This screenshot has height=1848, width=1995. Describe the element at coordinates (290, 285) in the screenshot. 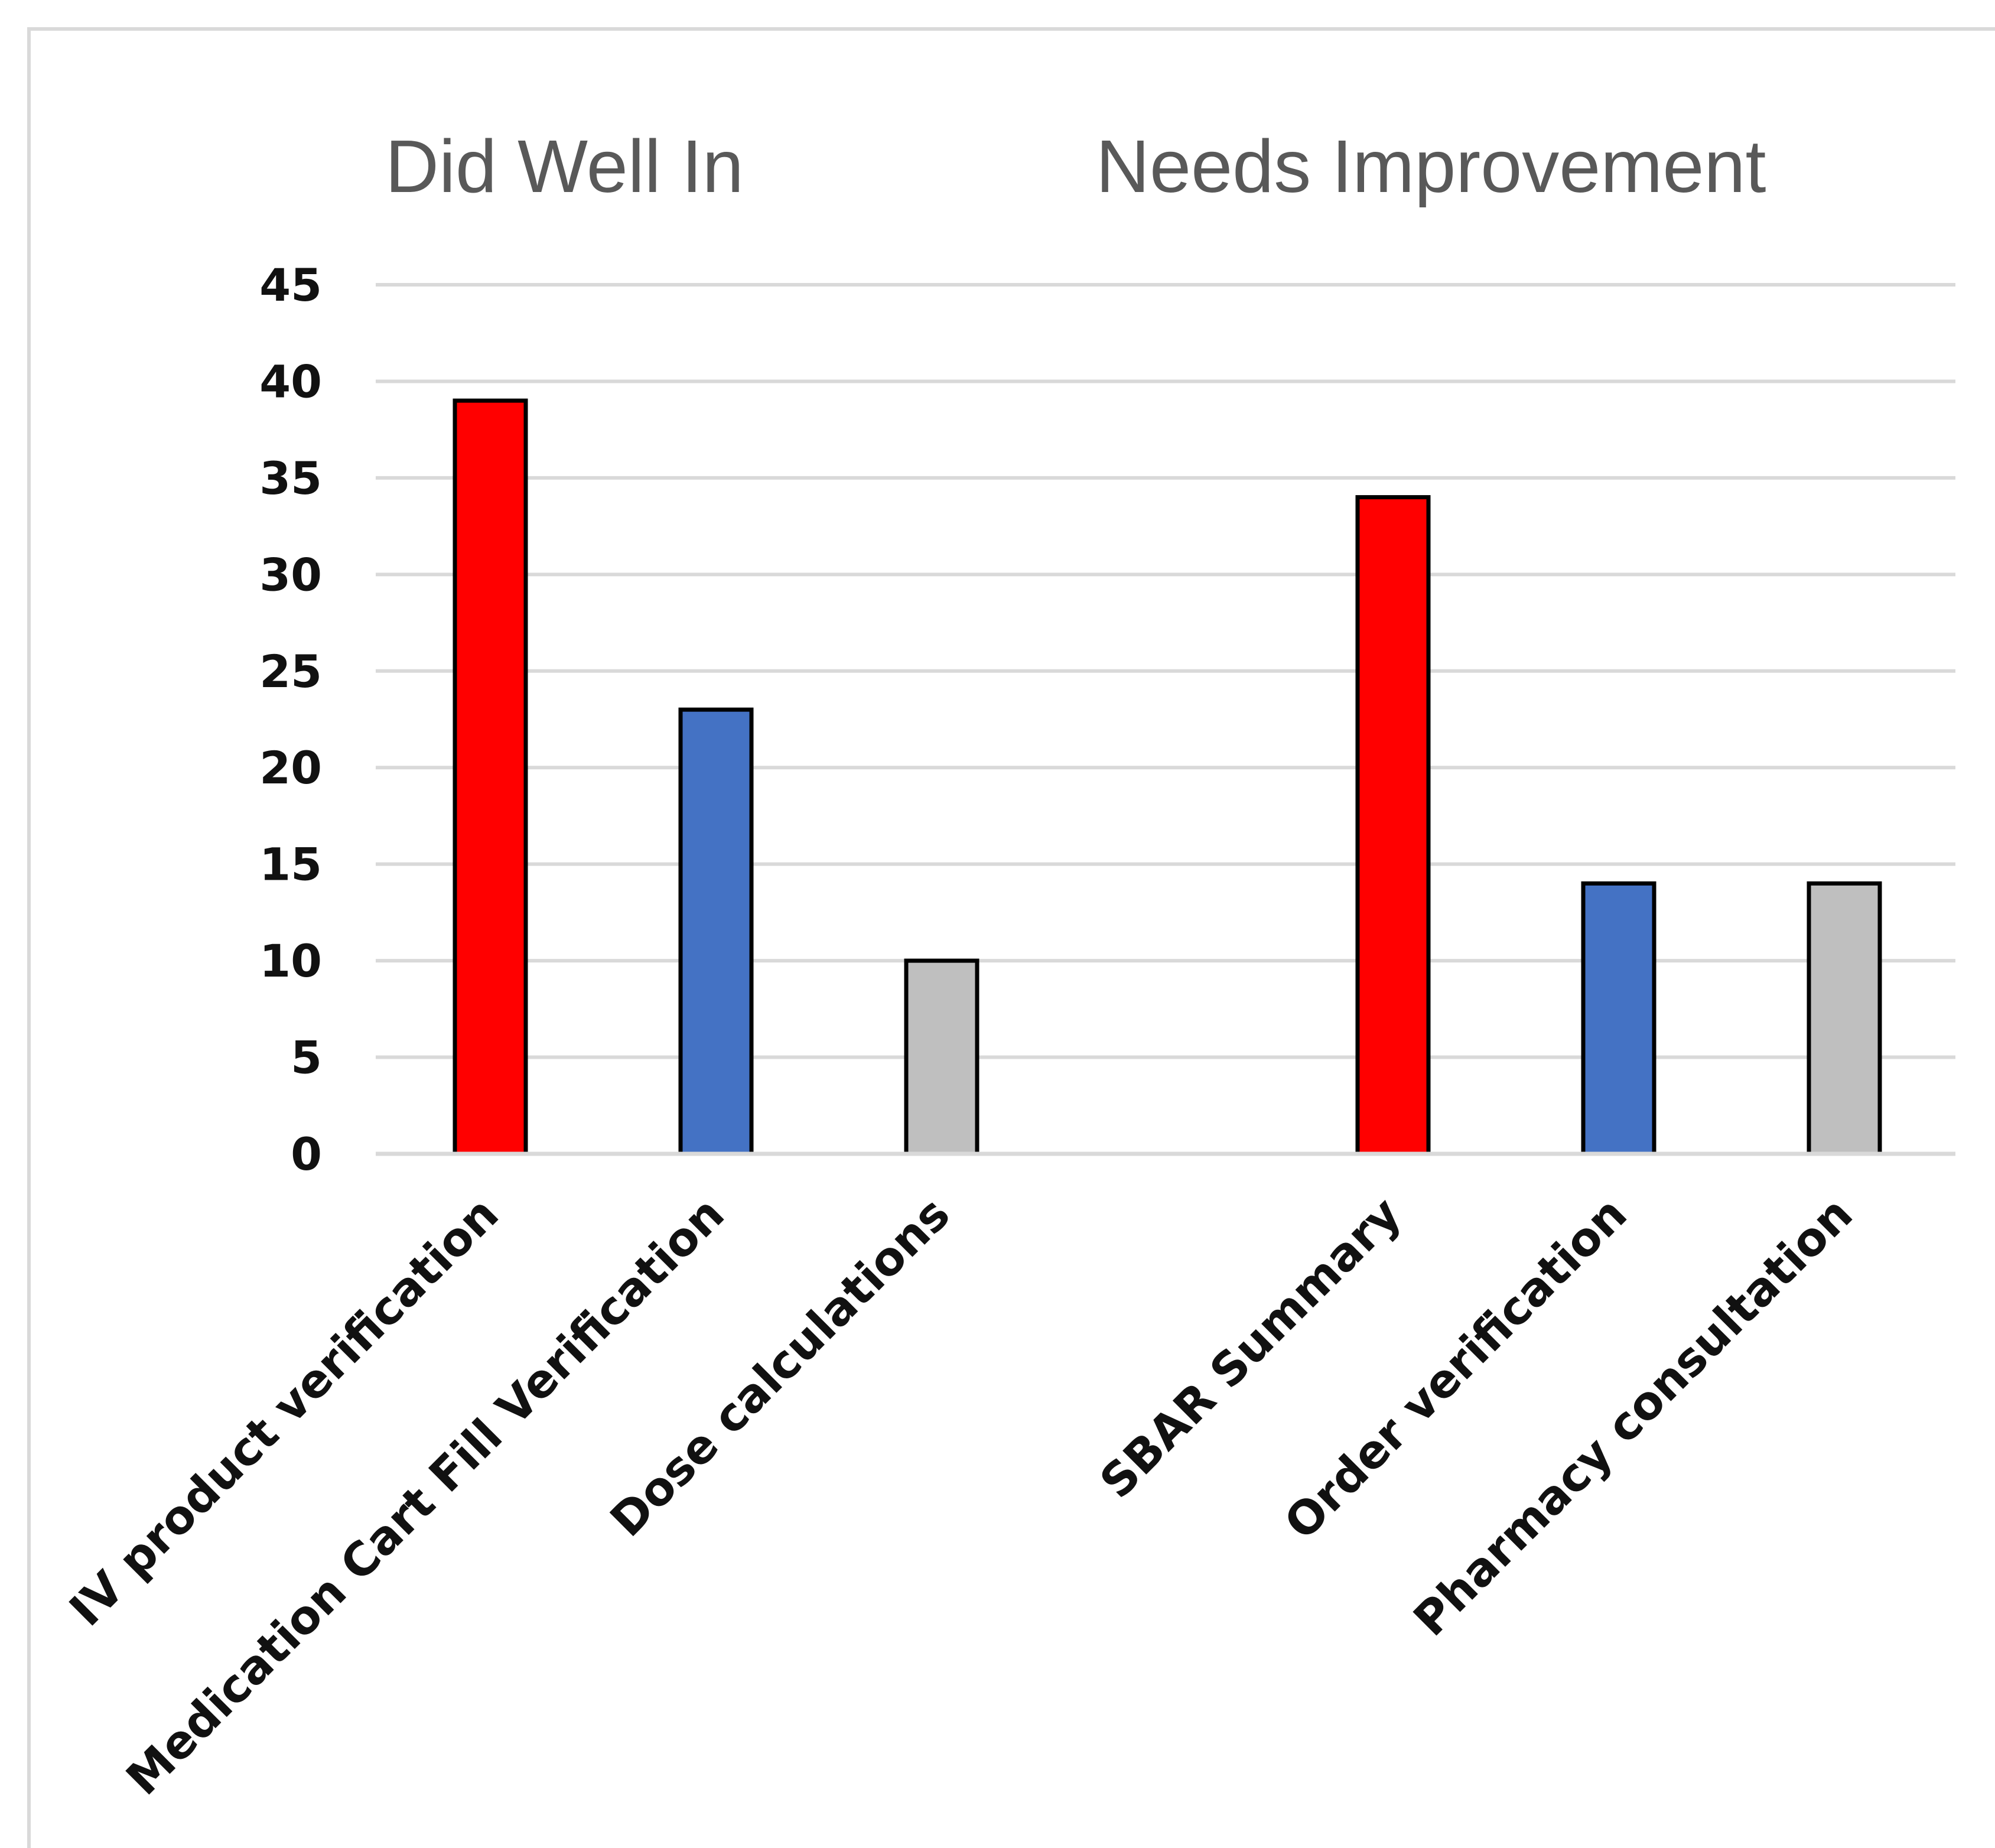

I see `y-tick-label: 45` at that location.